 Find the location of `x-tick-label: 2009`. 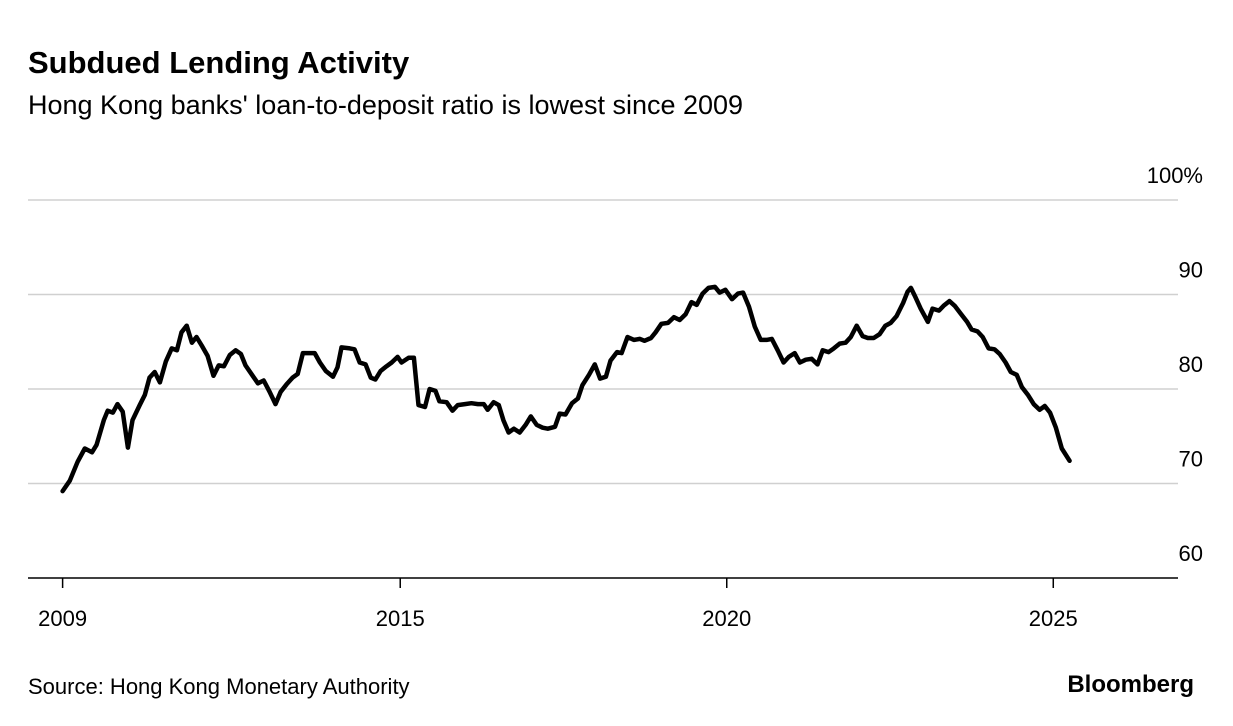

x-tick-label: 2009 is located at coordinates (62, 618).